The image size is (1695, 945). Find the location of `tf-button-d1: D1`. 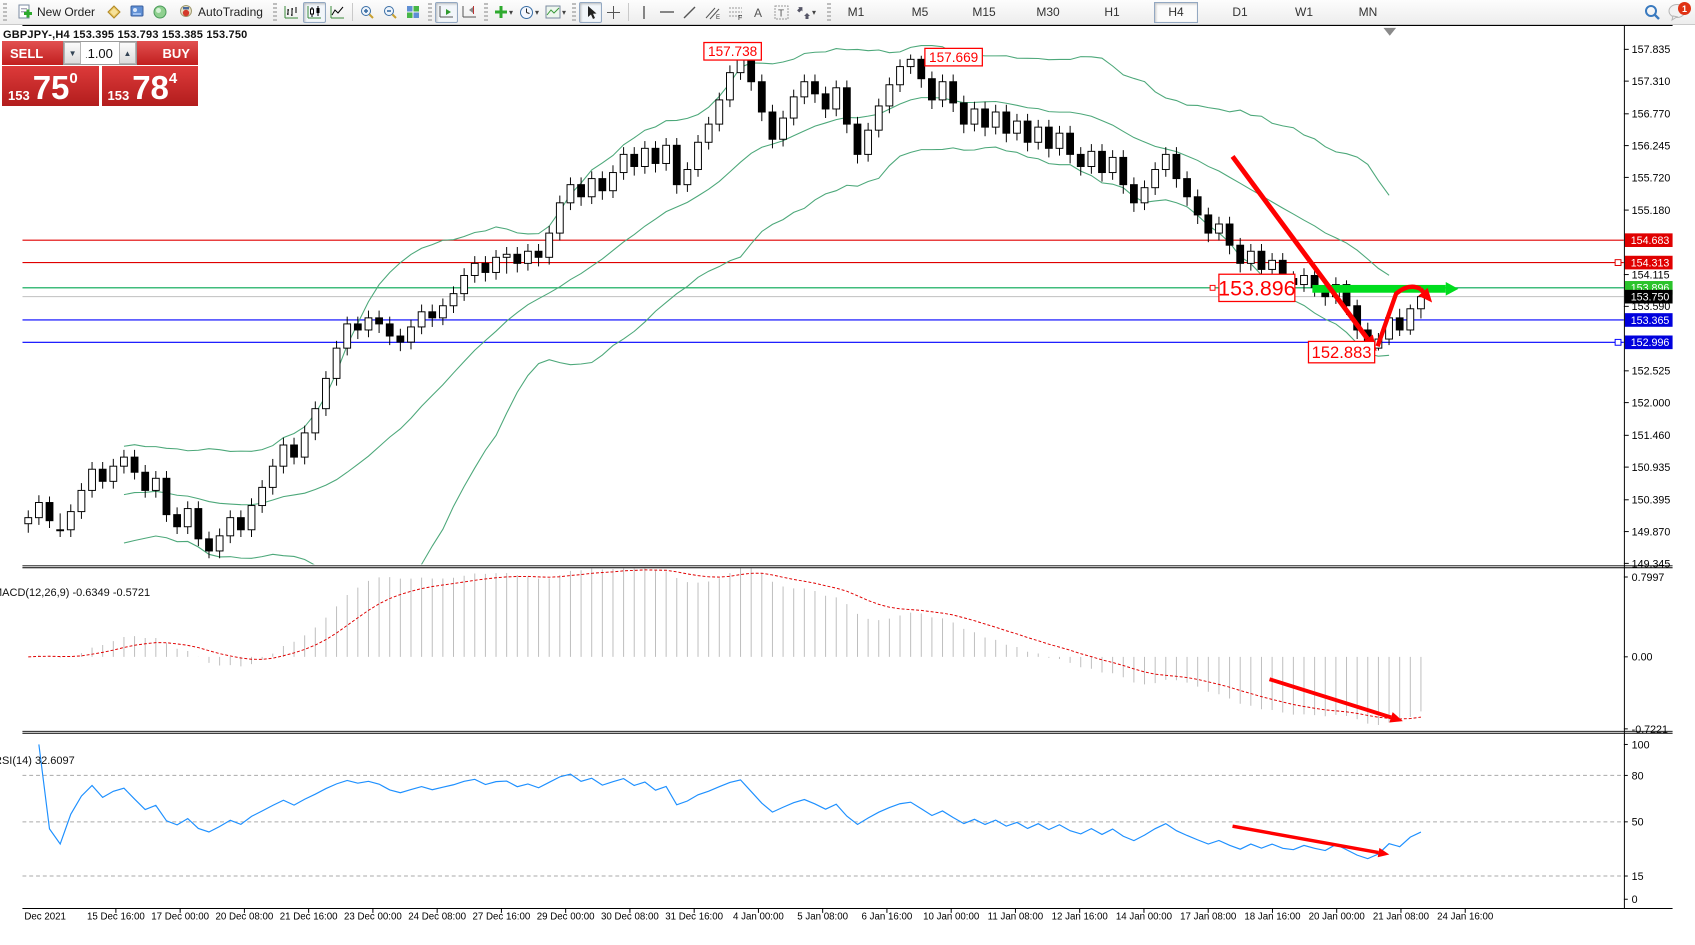

tf-button-d1: D1 is located at coordinates (1240, 12).